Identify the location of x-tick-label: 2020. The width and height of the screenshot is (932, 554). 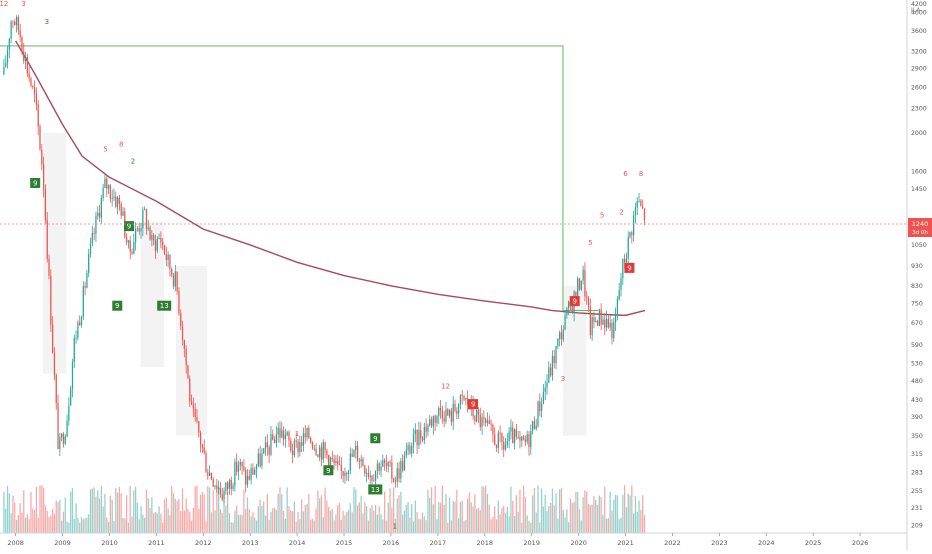
(578, 543).